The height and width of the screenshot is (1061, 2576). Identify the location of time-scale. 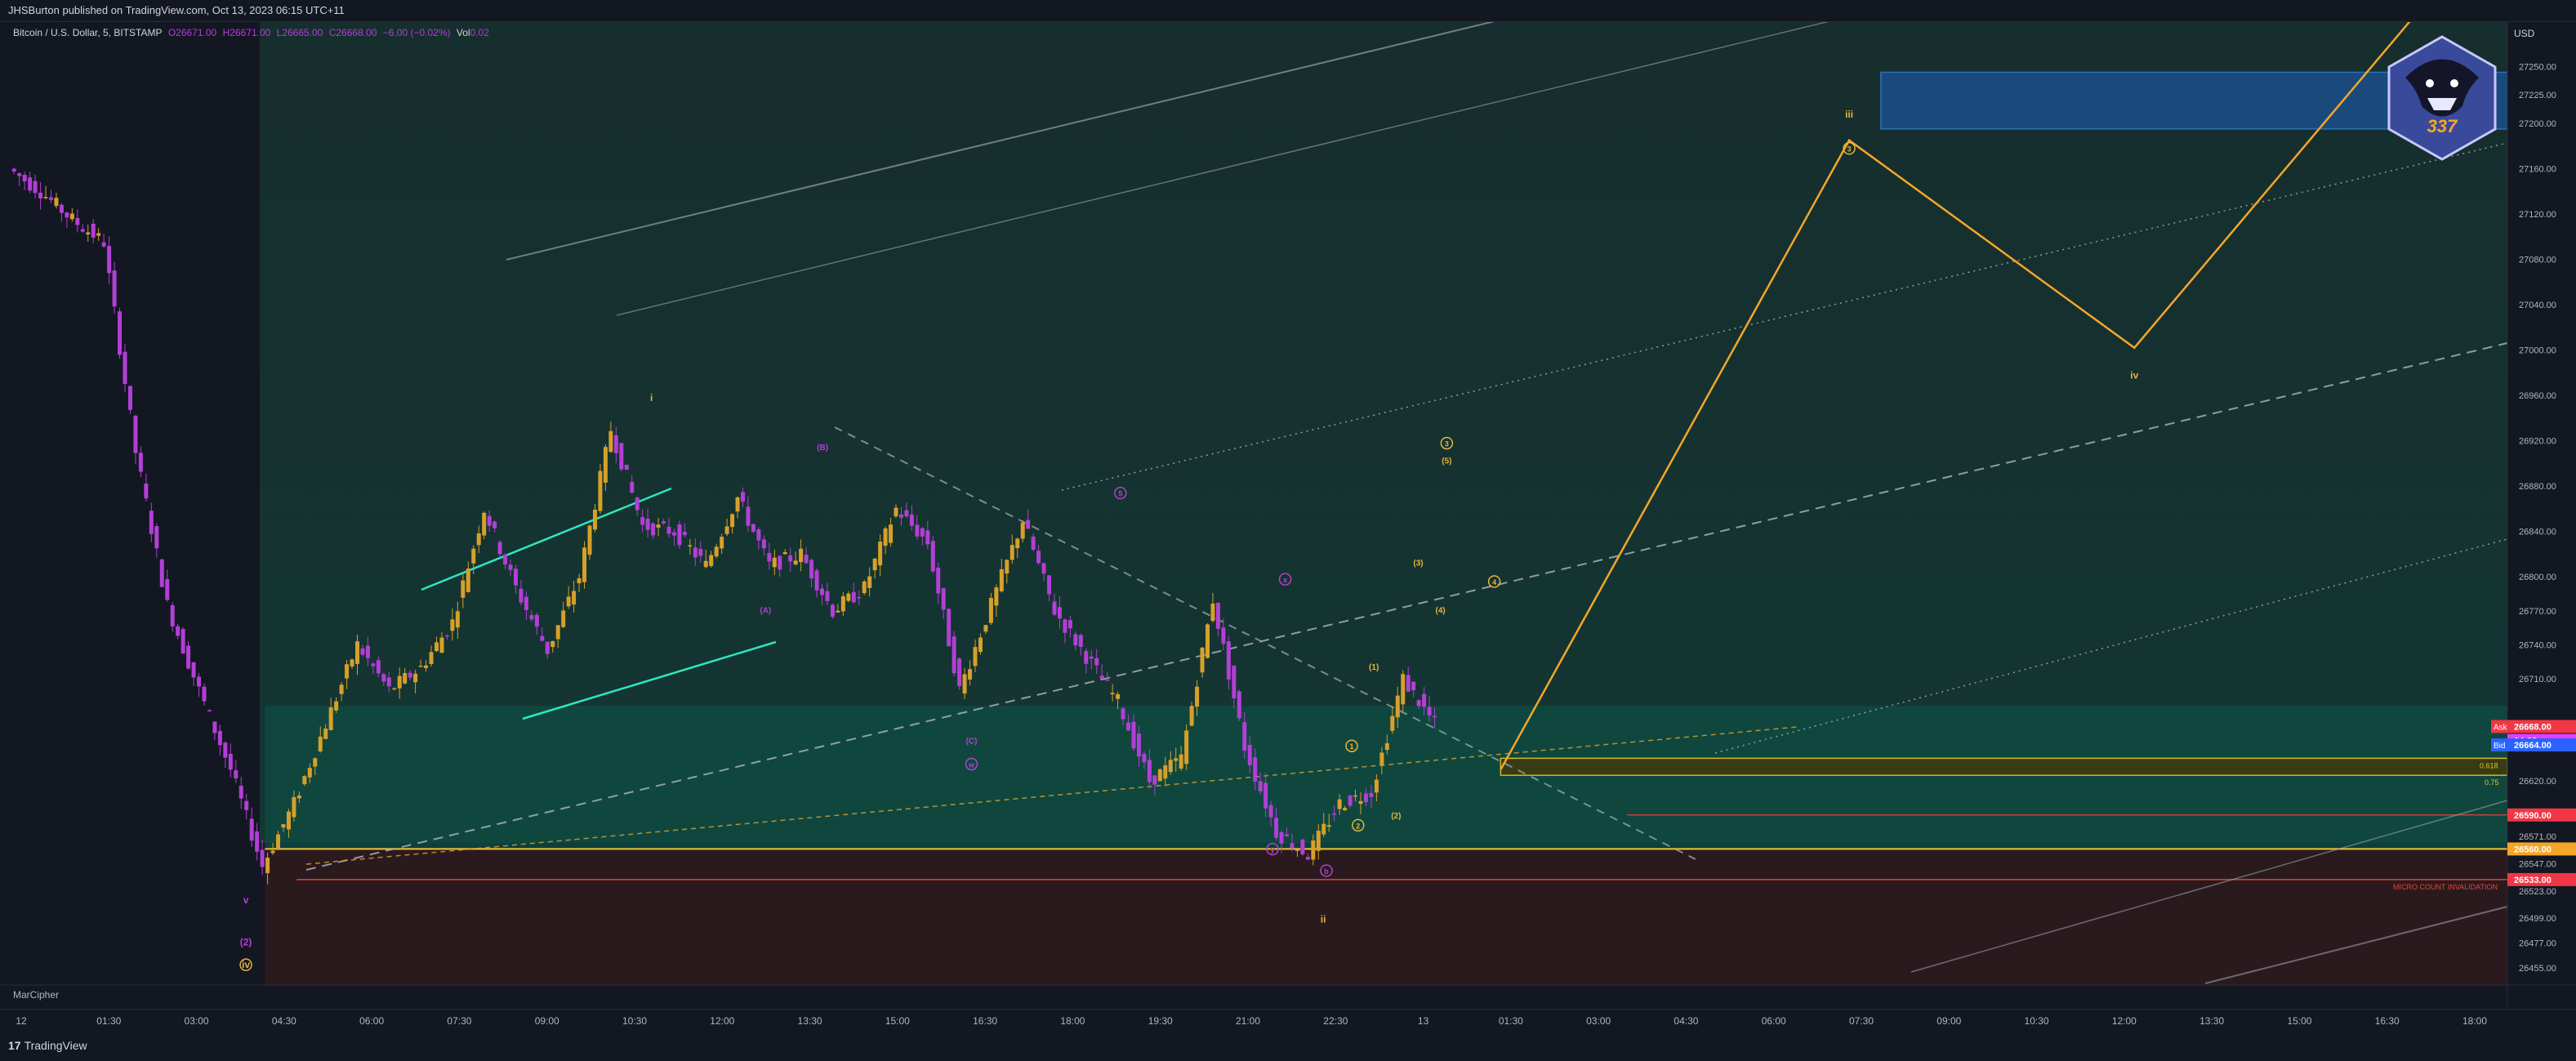
(1288, 1021).